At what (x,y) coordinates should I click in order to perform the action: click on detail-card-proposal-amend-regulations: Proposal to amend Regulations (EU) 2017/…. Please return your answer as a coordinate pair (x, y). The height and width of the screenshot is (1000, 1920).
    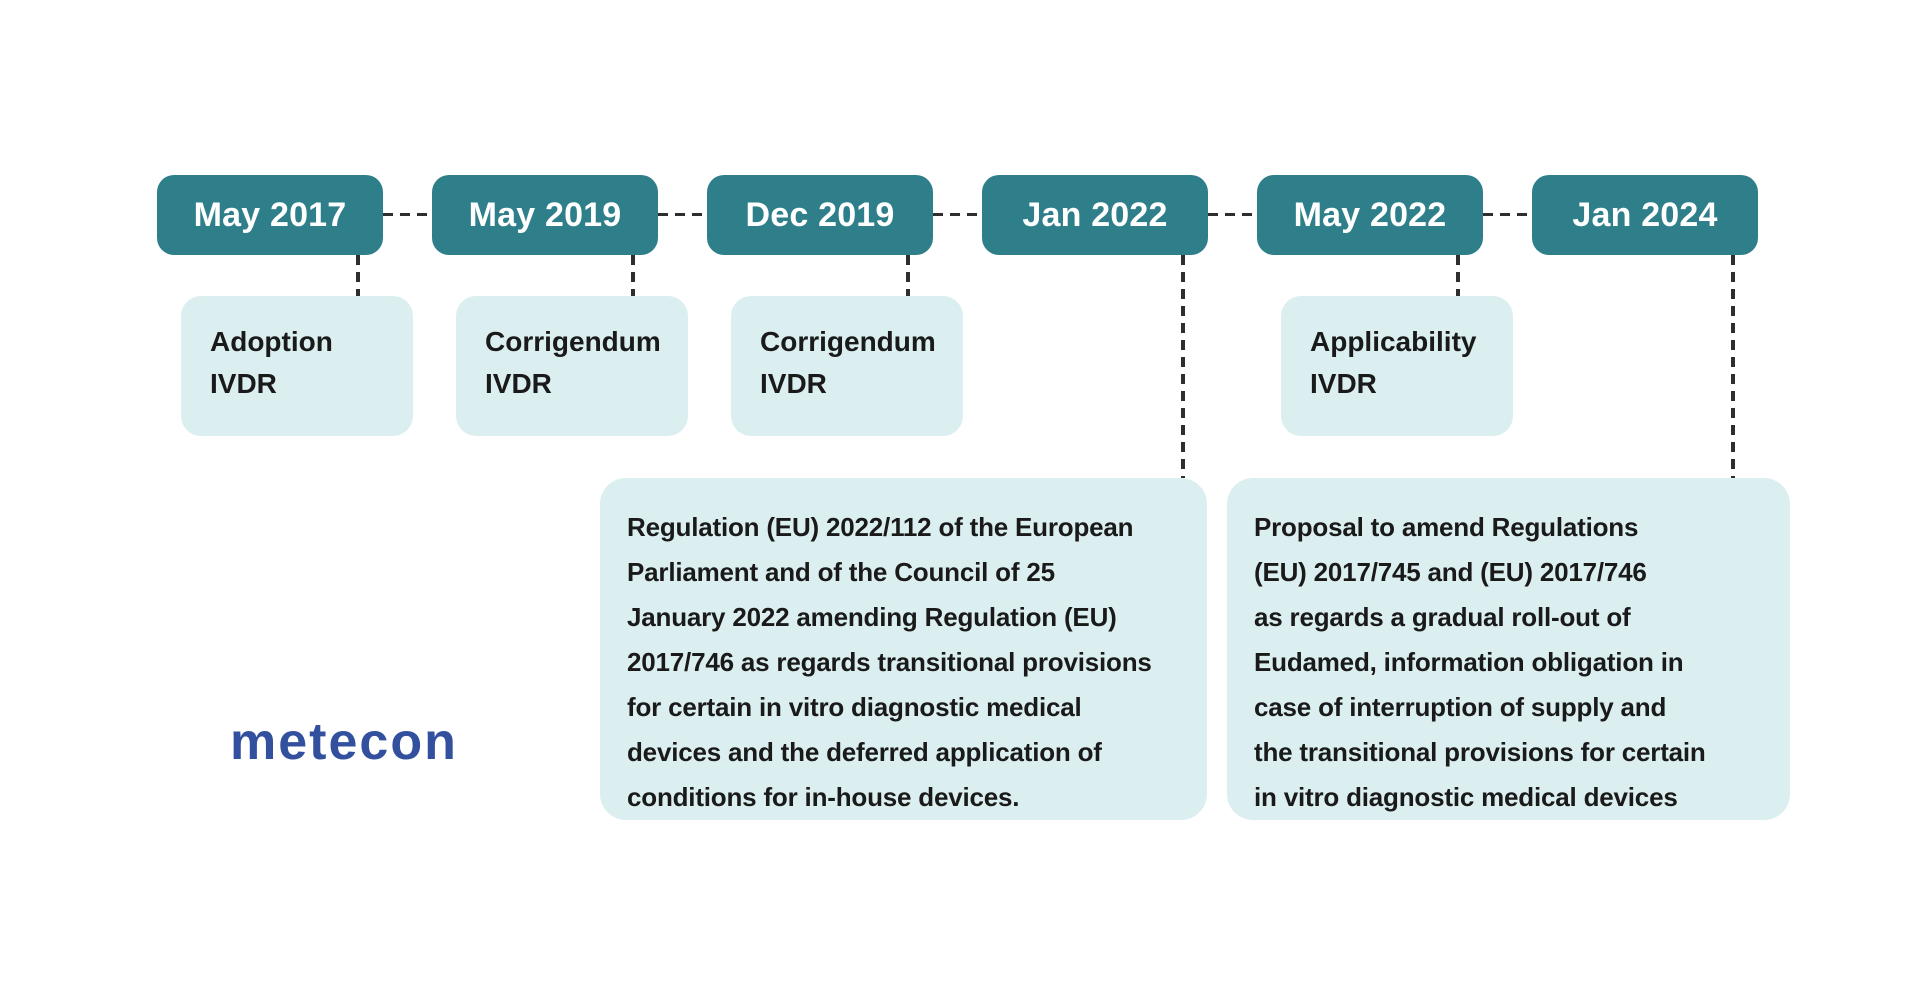
    Looking at the image, I should click on (1508, 649).